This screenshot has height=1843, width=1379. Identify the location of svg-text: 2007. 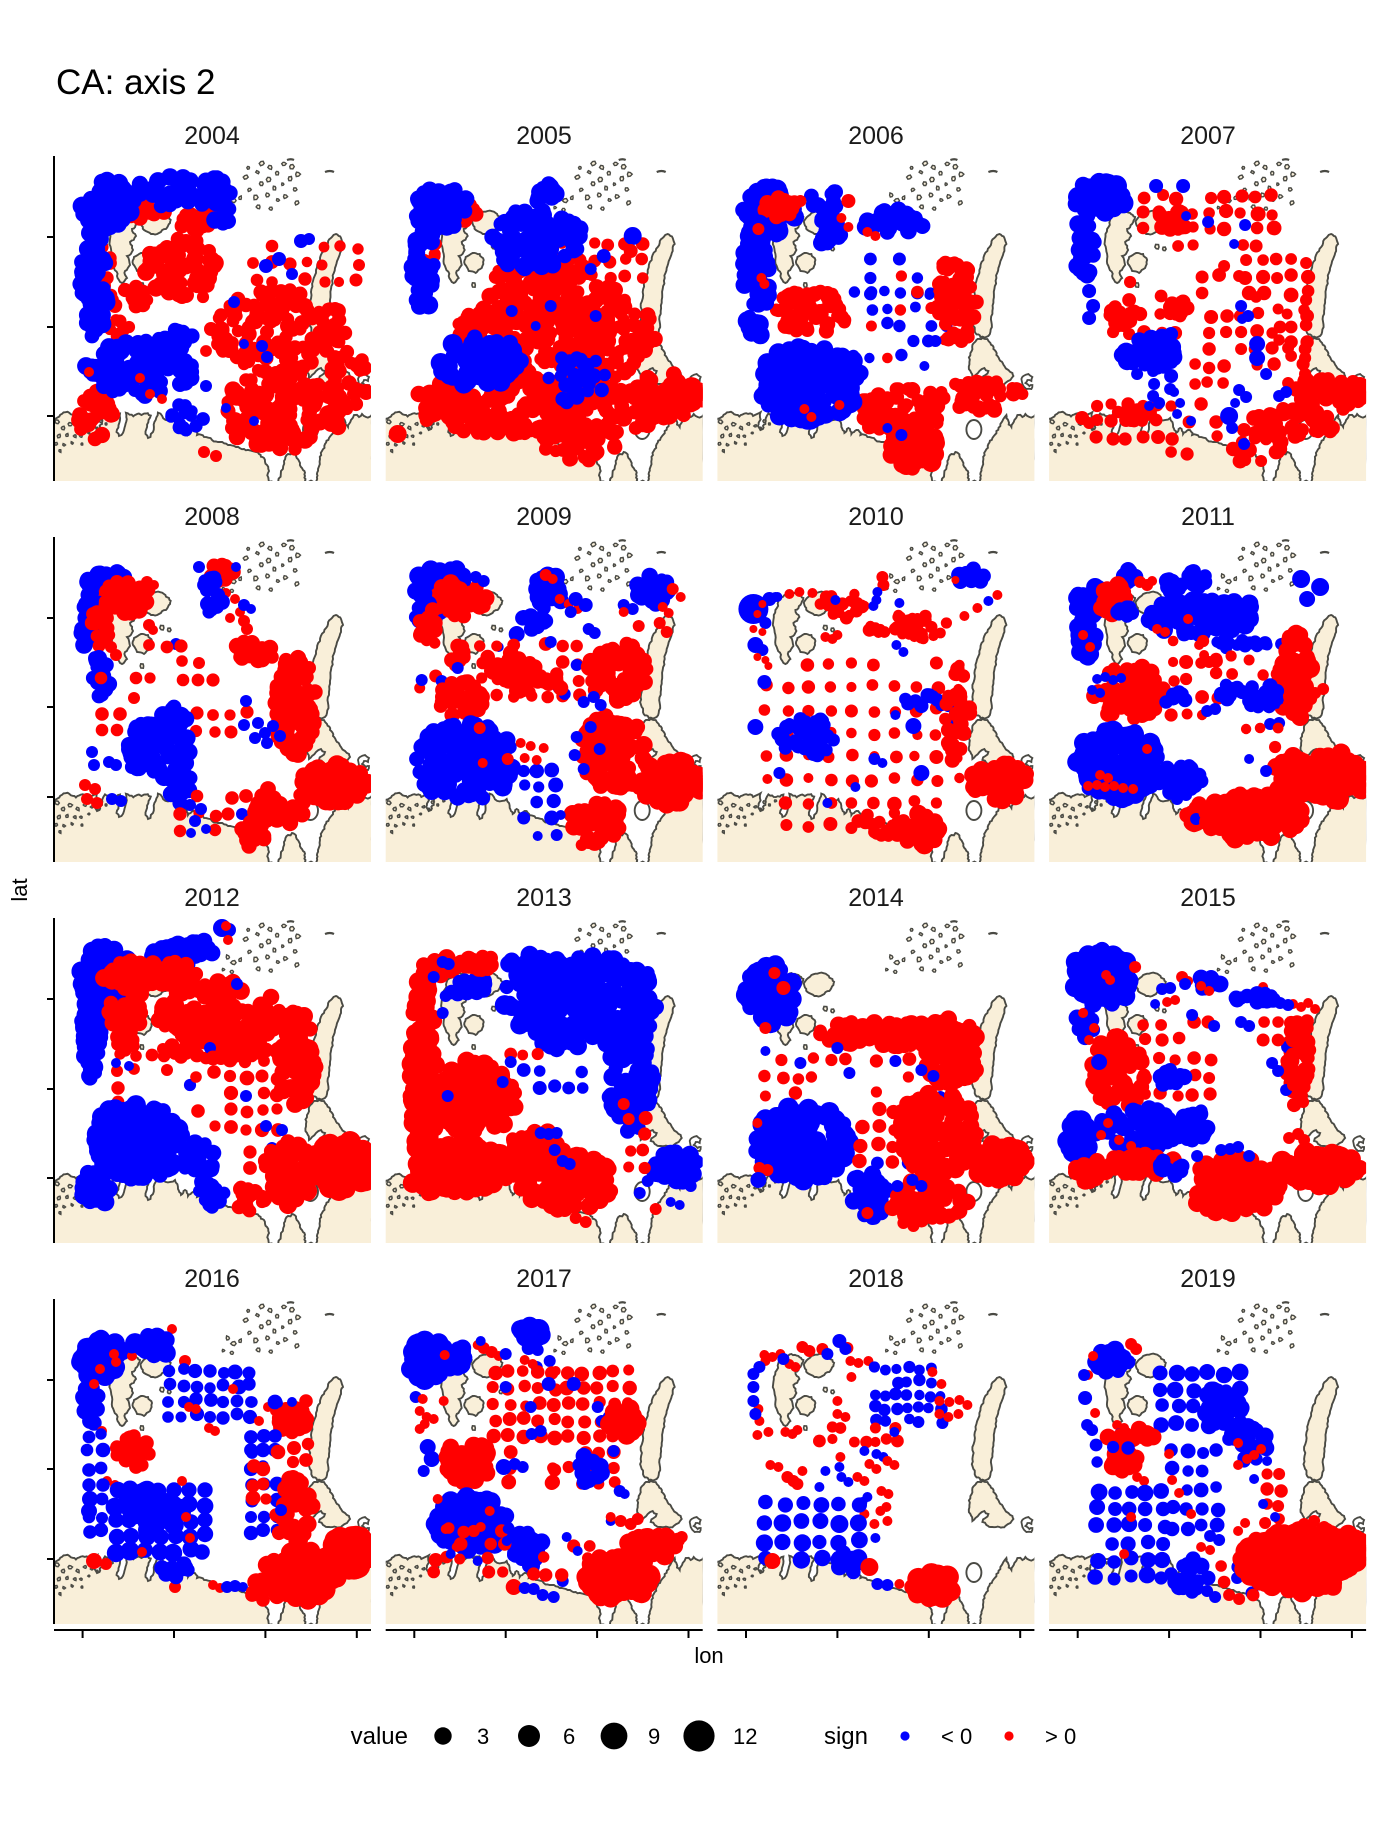
(1208, 136).